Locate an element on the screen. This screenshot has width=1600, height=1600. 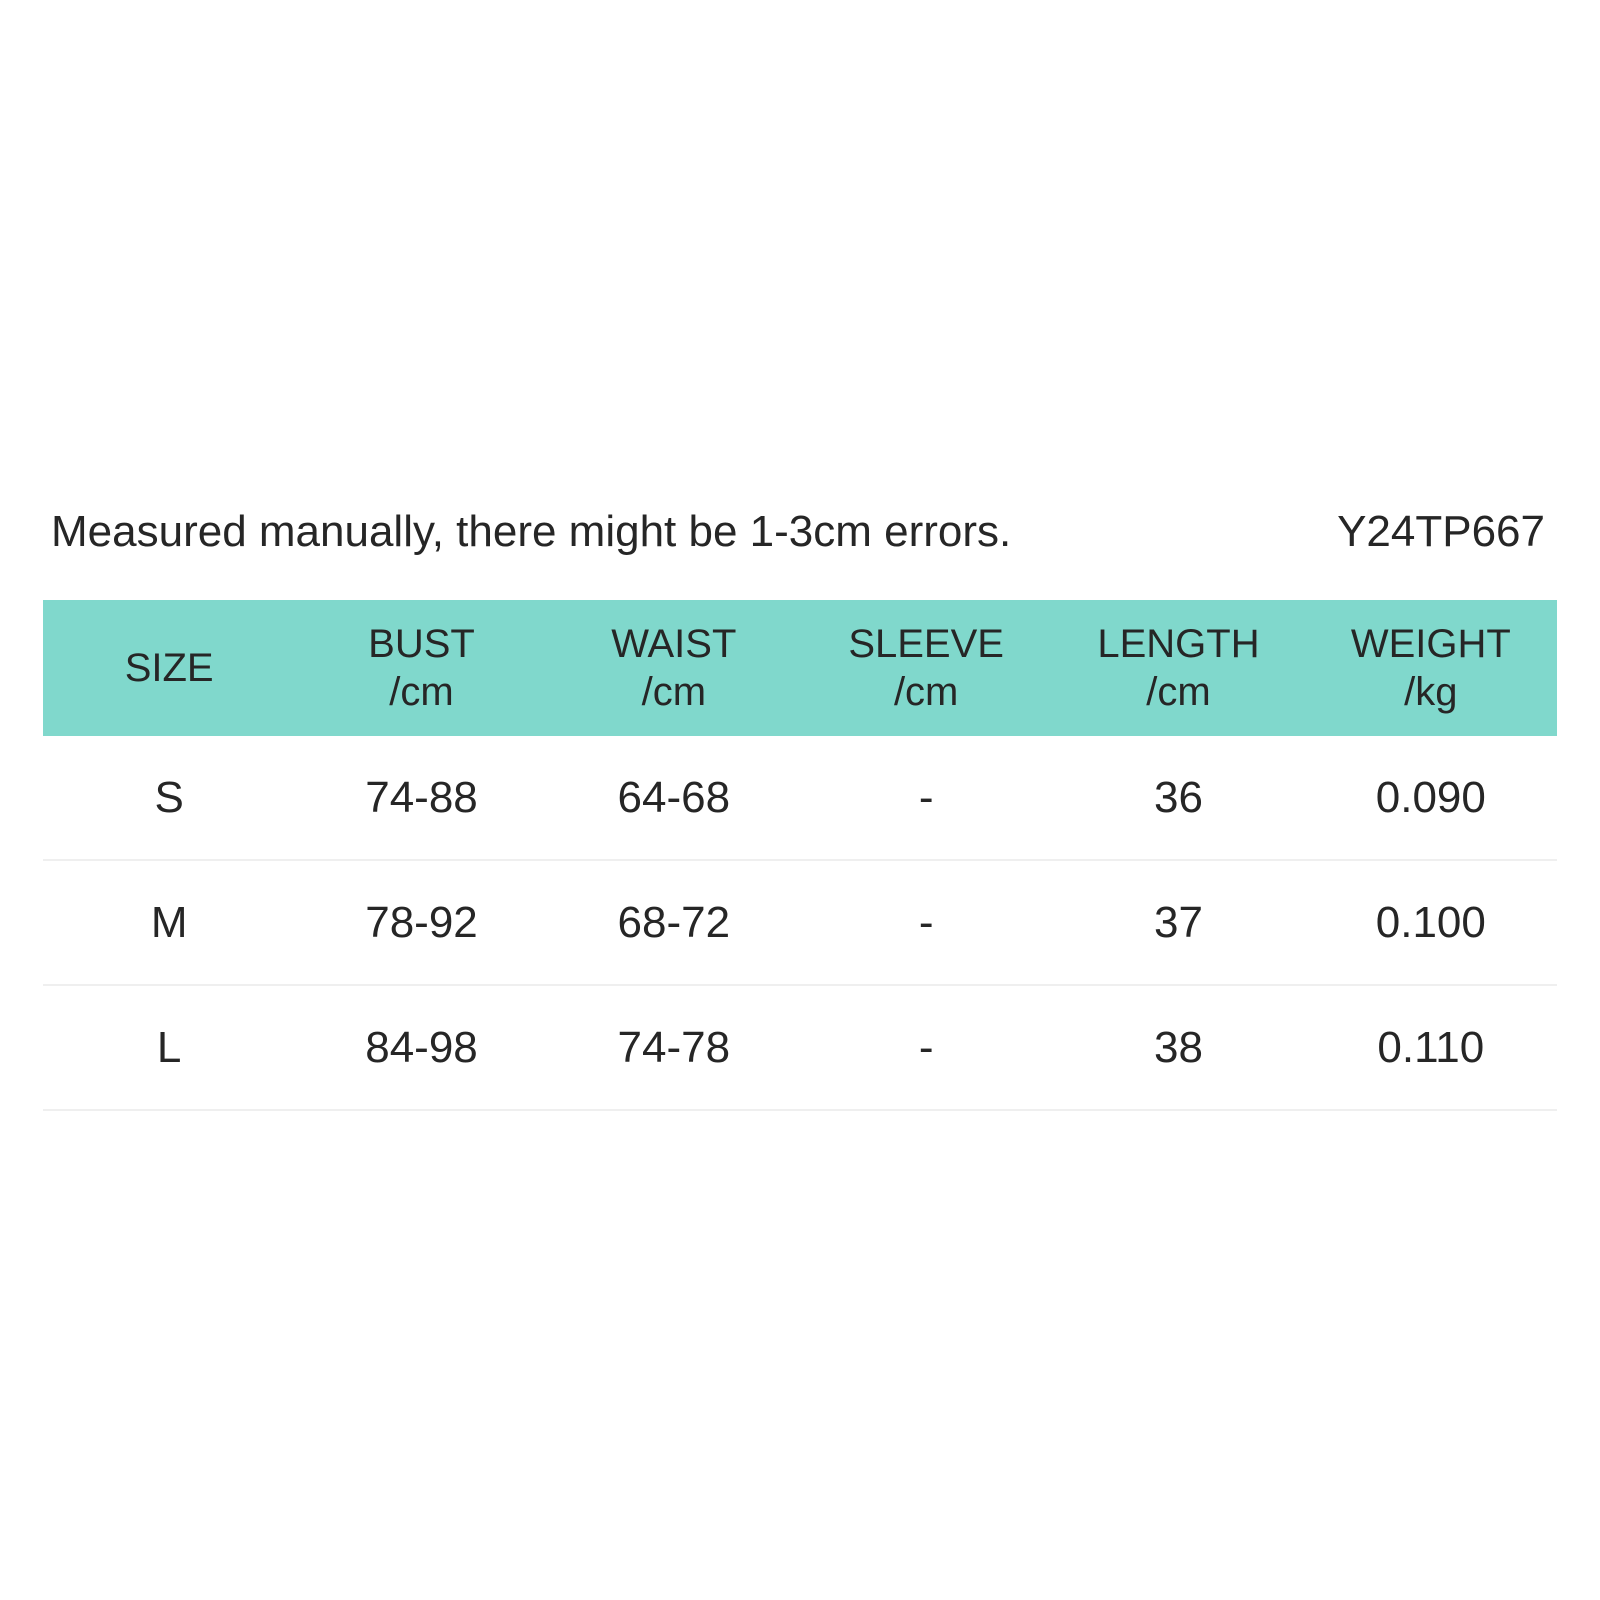
column-header-bust: BUST /cm is located at coordinates (421, 668).